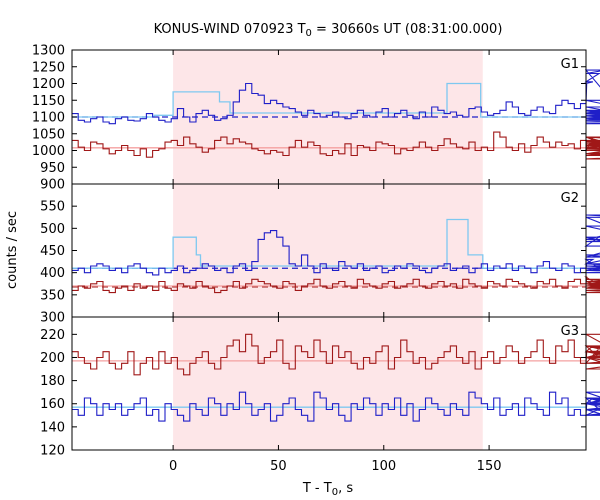  What do you see at coordinates (570, 198) in the screenshot?
I see `panel-label: G2` at bounding box center [570, 198].